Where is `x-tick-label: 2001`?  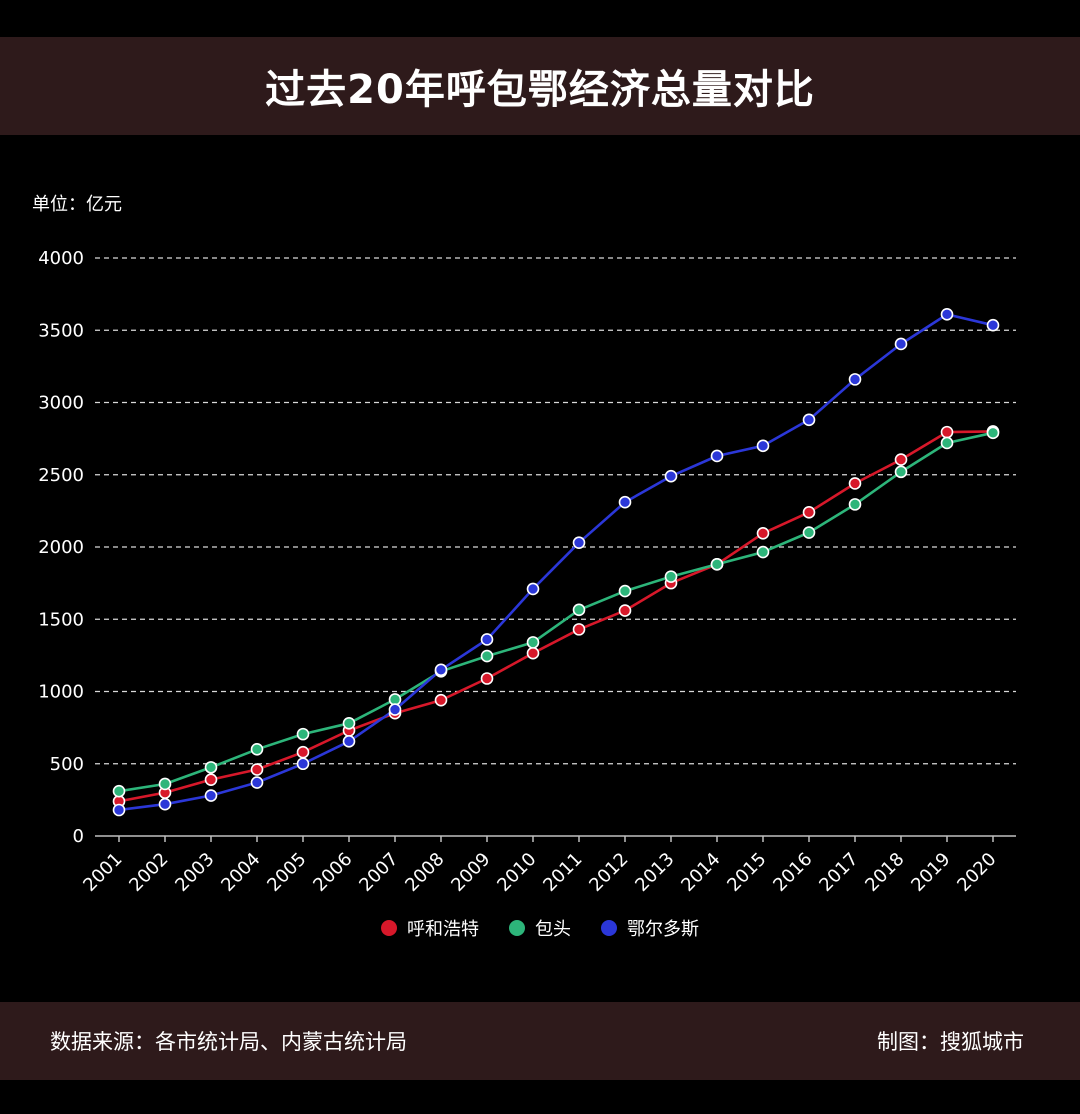
x-tick-label: 2001 is located at coordinates (102, 872).